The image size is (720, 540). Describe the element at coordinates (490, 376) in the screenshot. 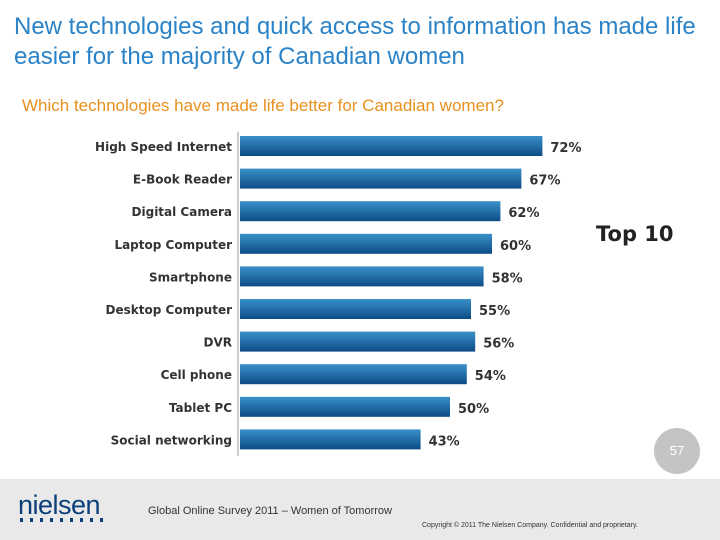

I see `value-label: 54%` at that location.